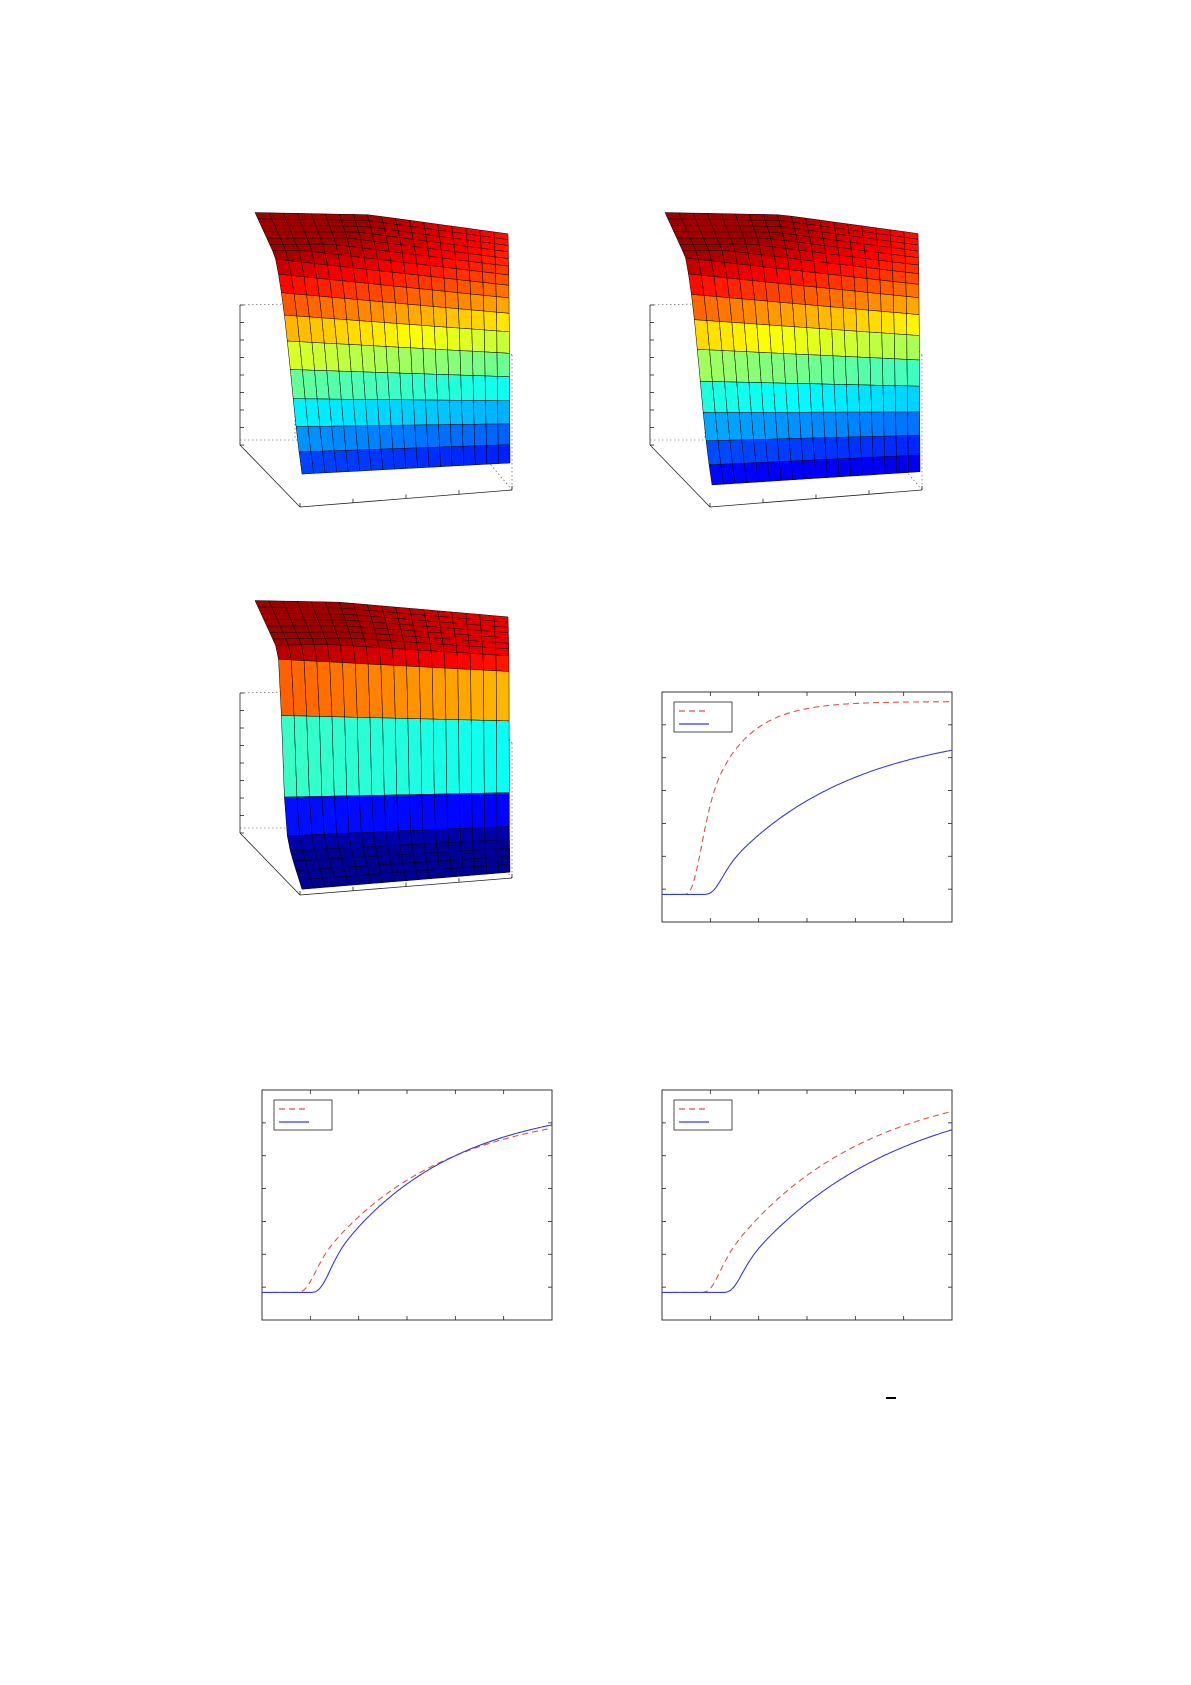  I want to click on line-plot-b, so click(407, 1205).